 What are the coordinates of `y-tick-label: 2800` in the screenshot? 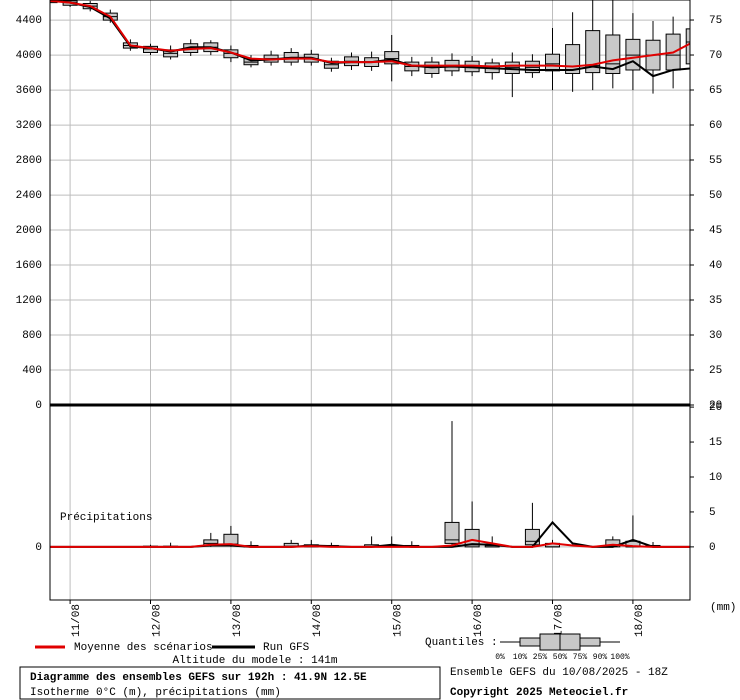 It's located at (29, 161).